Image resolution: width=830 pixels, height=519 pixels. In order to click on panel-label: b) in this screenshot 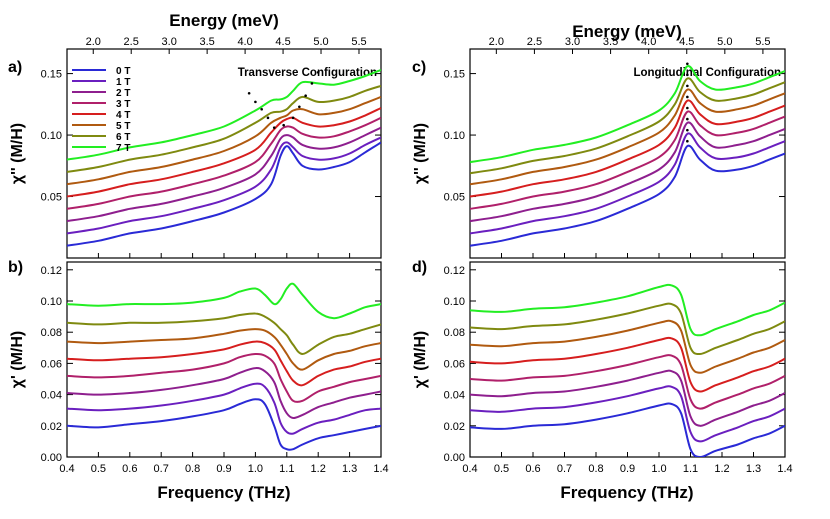, I will do `click(15, 267)`.